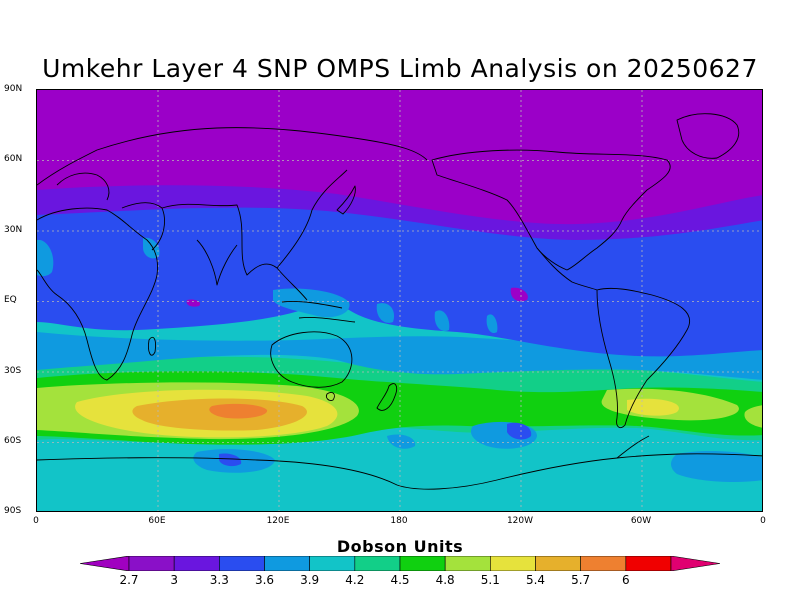 Image resolution: width=800 pixels, height=600 pixels. Describe the element at coordinates (519, 431) in the screenshot. I see `contour-blob-s2` at that location.